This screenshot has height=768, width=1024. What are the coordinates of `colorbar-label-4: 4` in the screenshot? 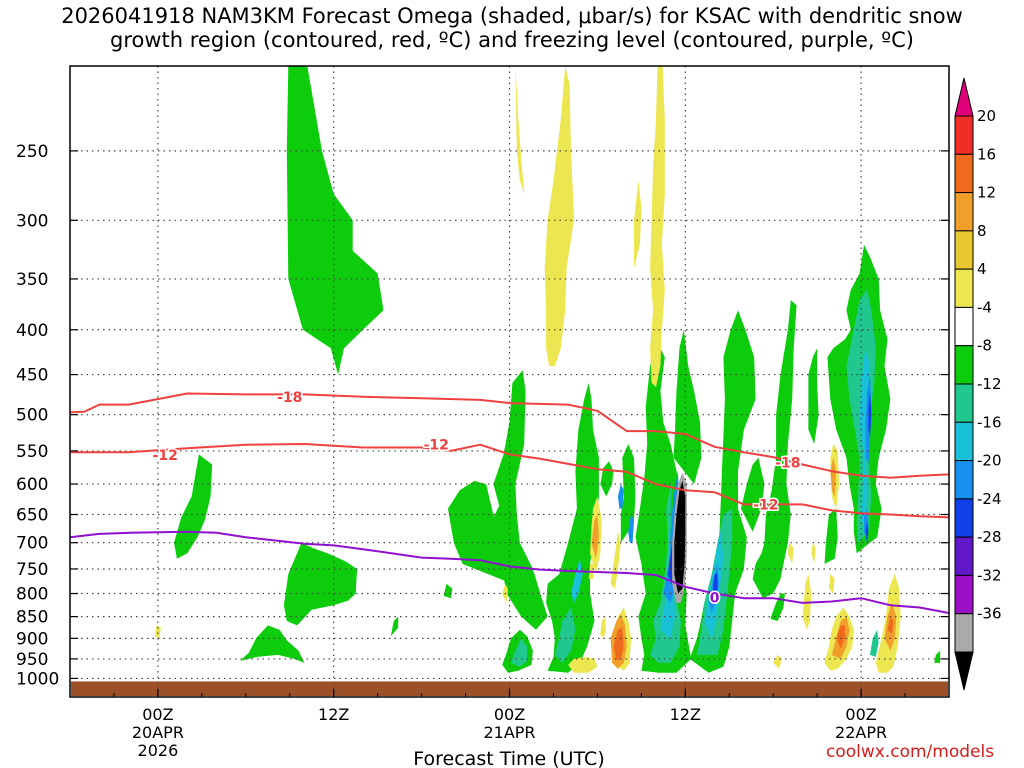 It's located at (982, 269).